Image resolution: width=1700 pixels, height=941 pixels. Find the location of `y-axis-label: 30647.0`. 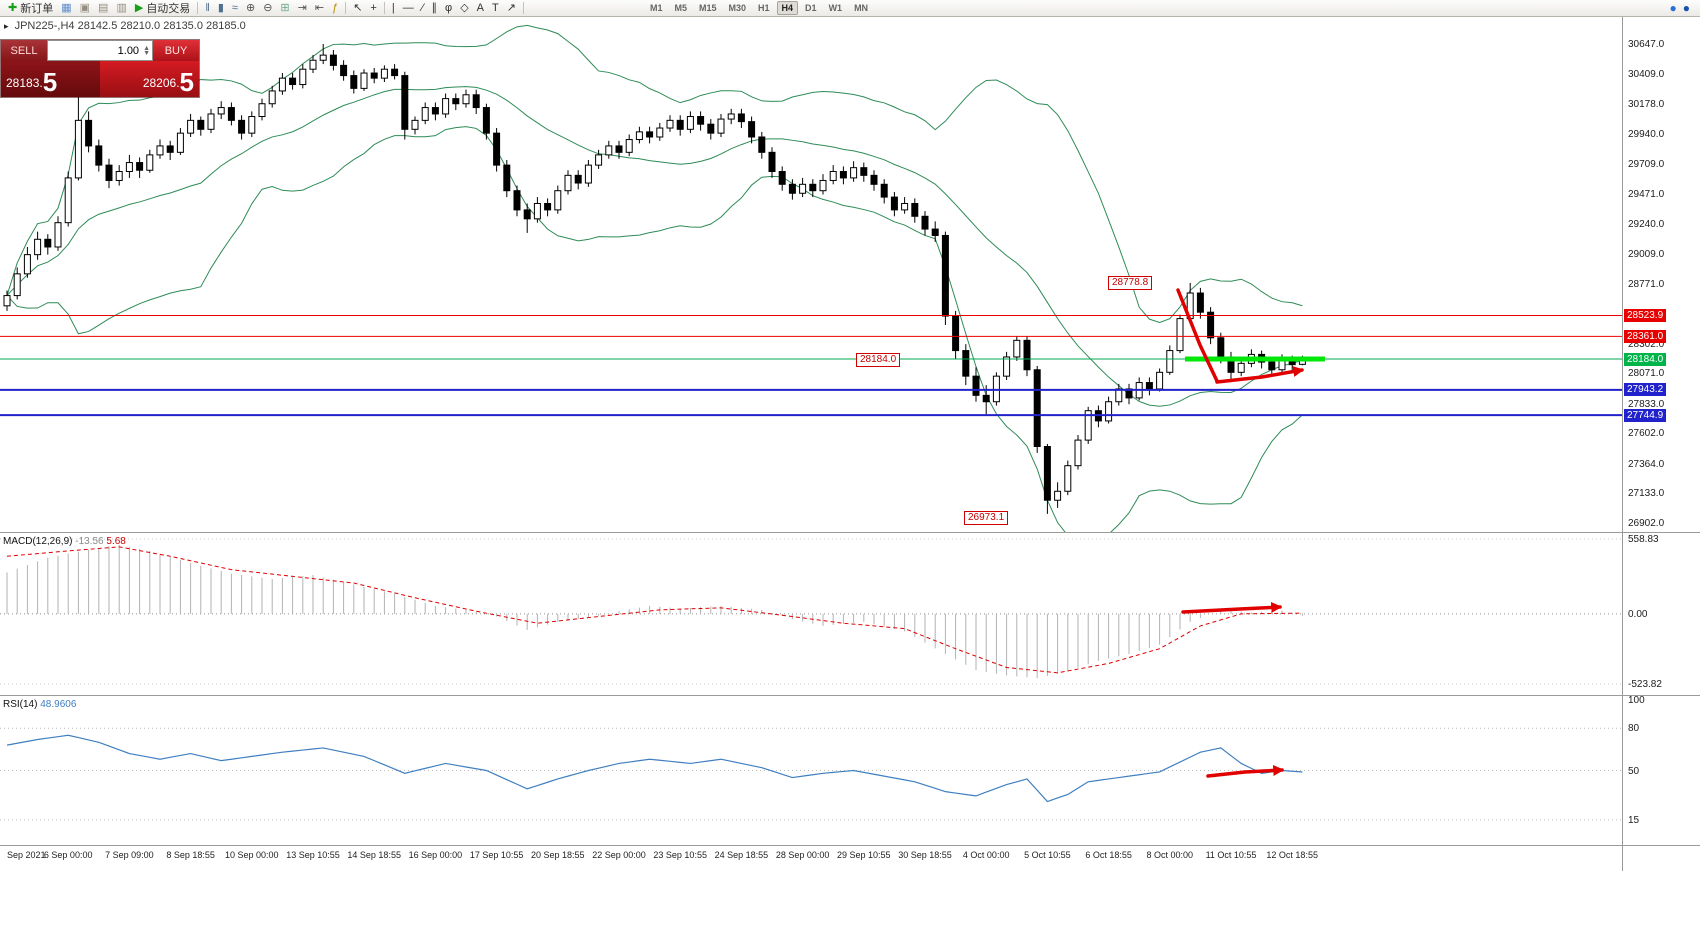

y-axis-label: 30647.0 is located at coordinates (1646, 44).